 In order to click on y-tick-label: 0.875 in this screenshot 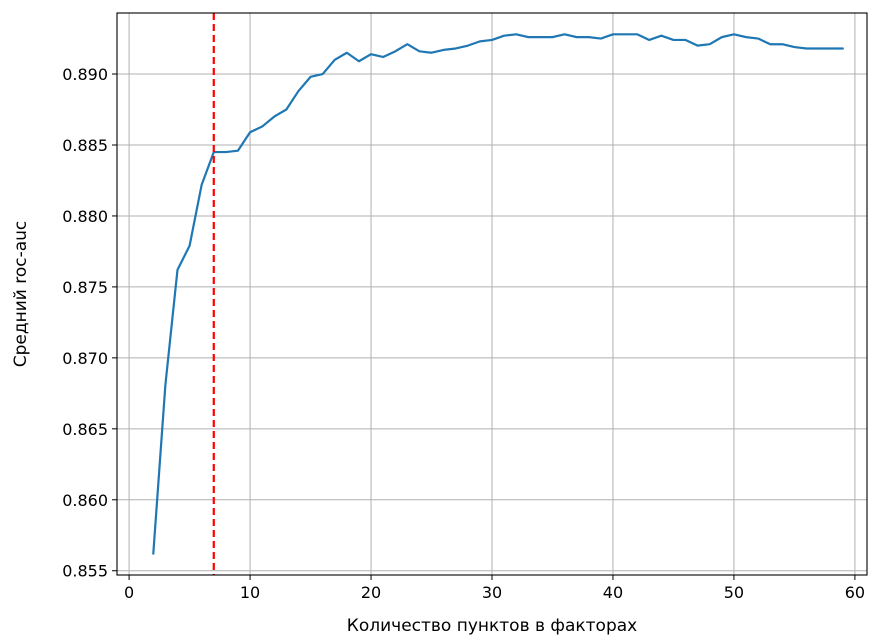, I will do `click(85, 287)`.